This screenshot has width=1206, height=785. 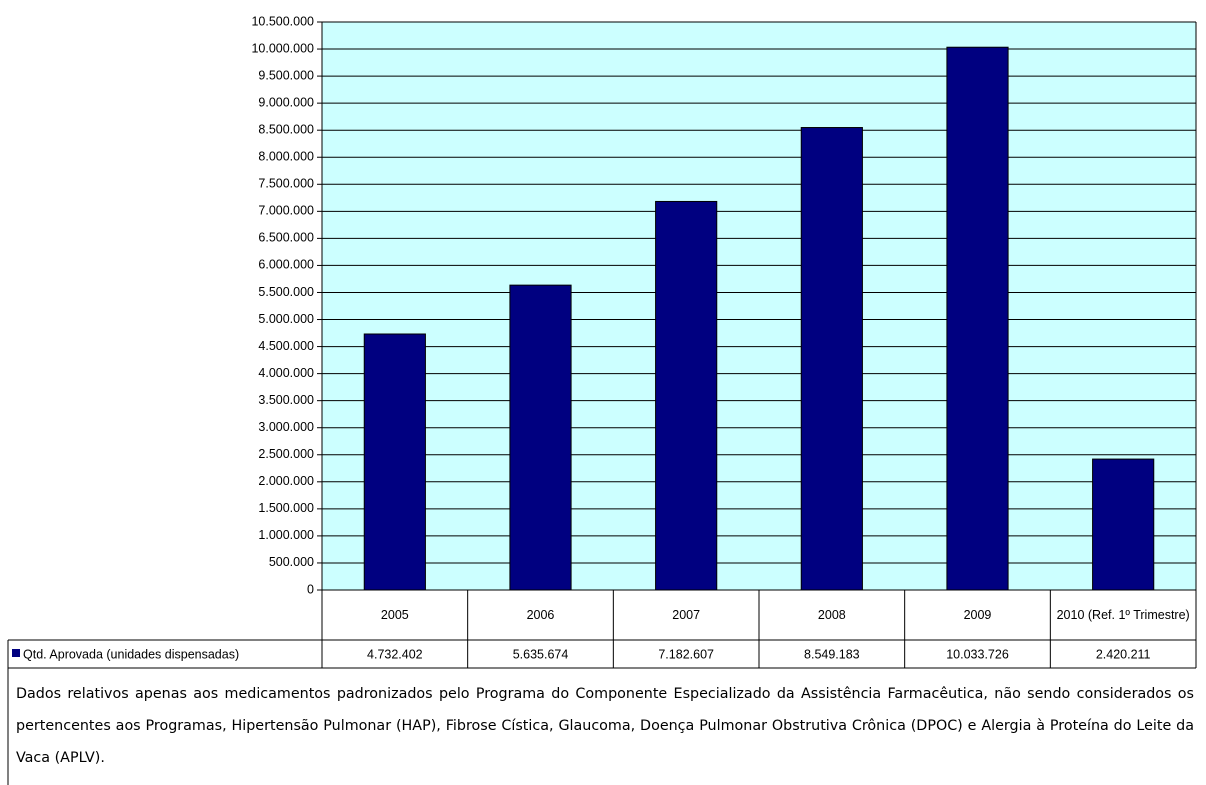 I want to click on y-tick-label: 9.500.000, so click(x=286, y=75).